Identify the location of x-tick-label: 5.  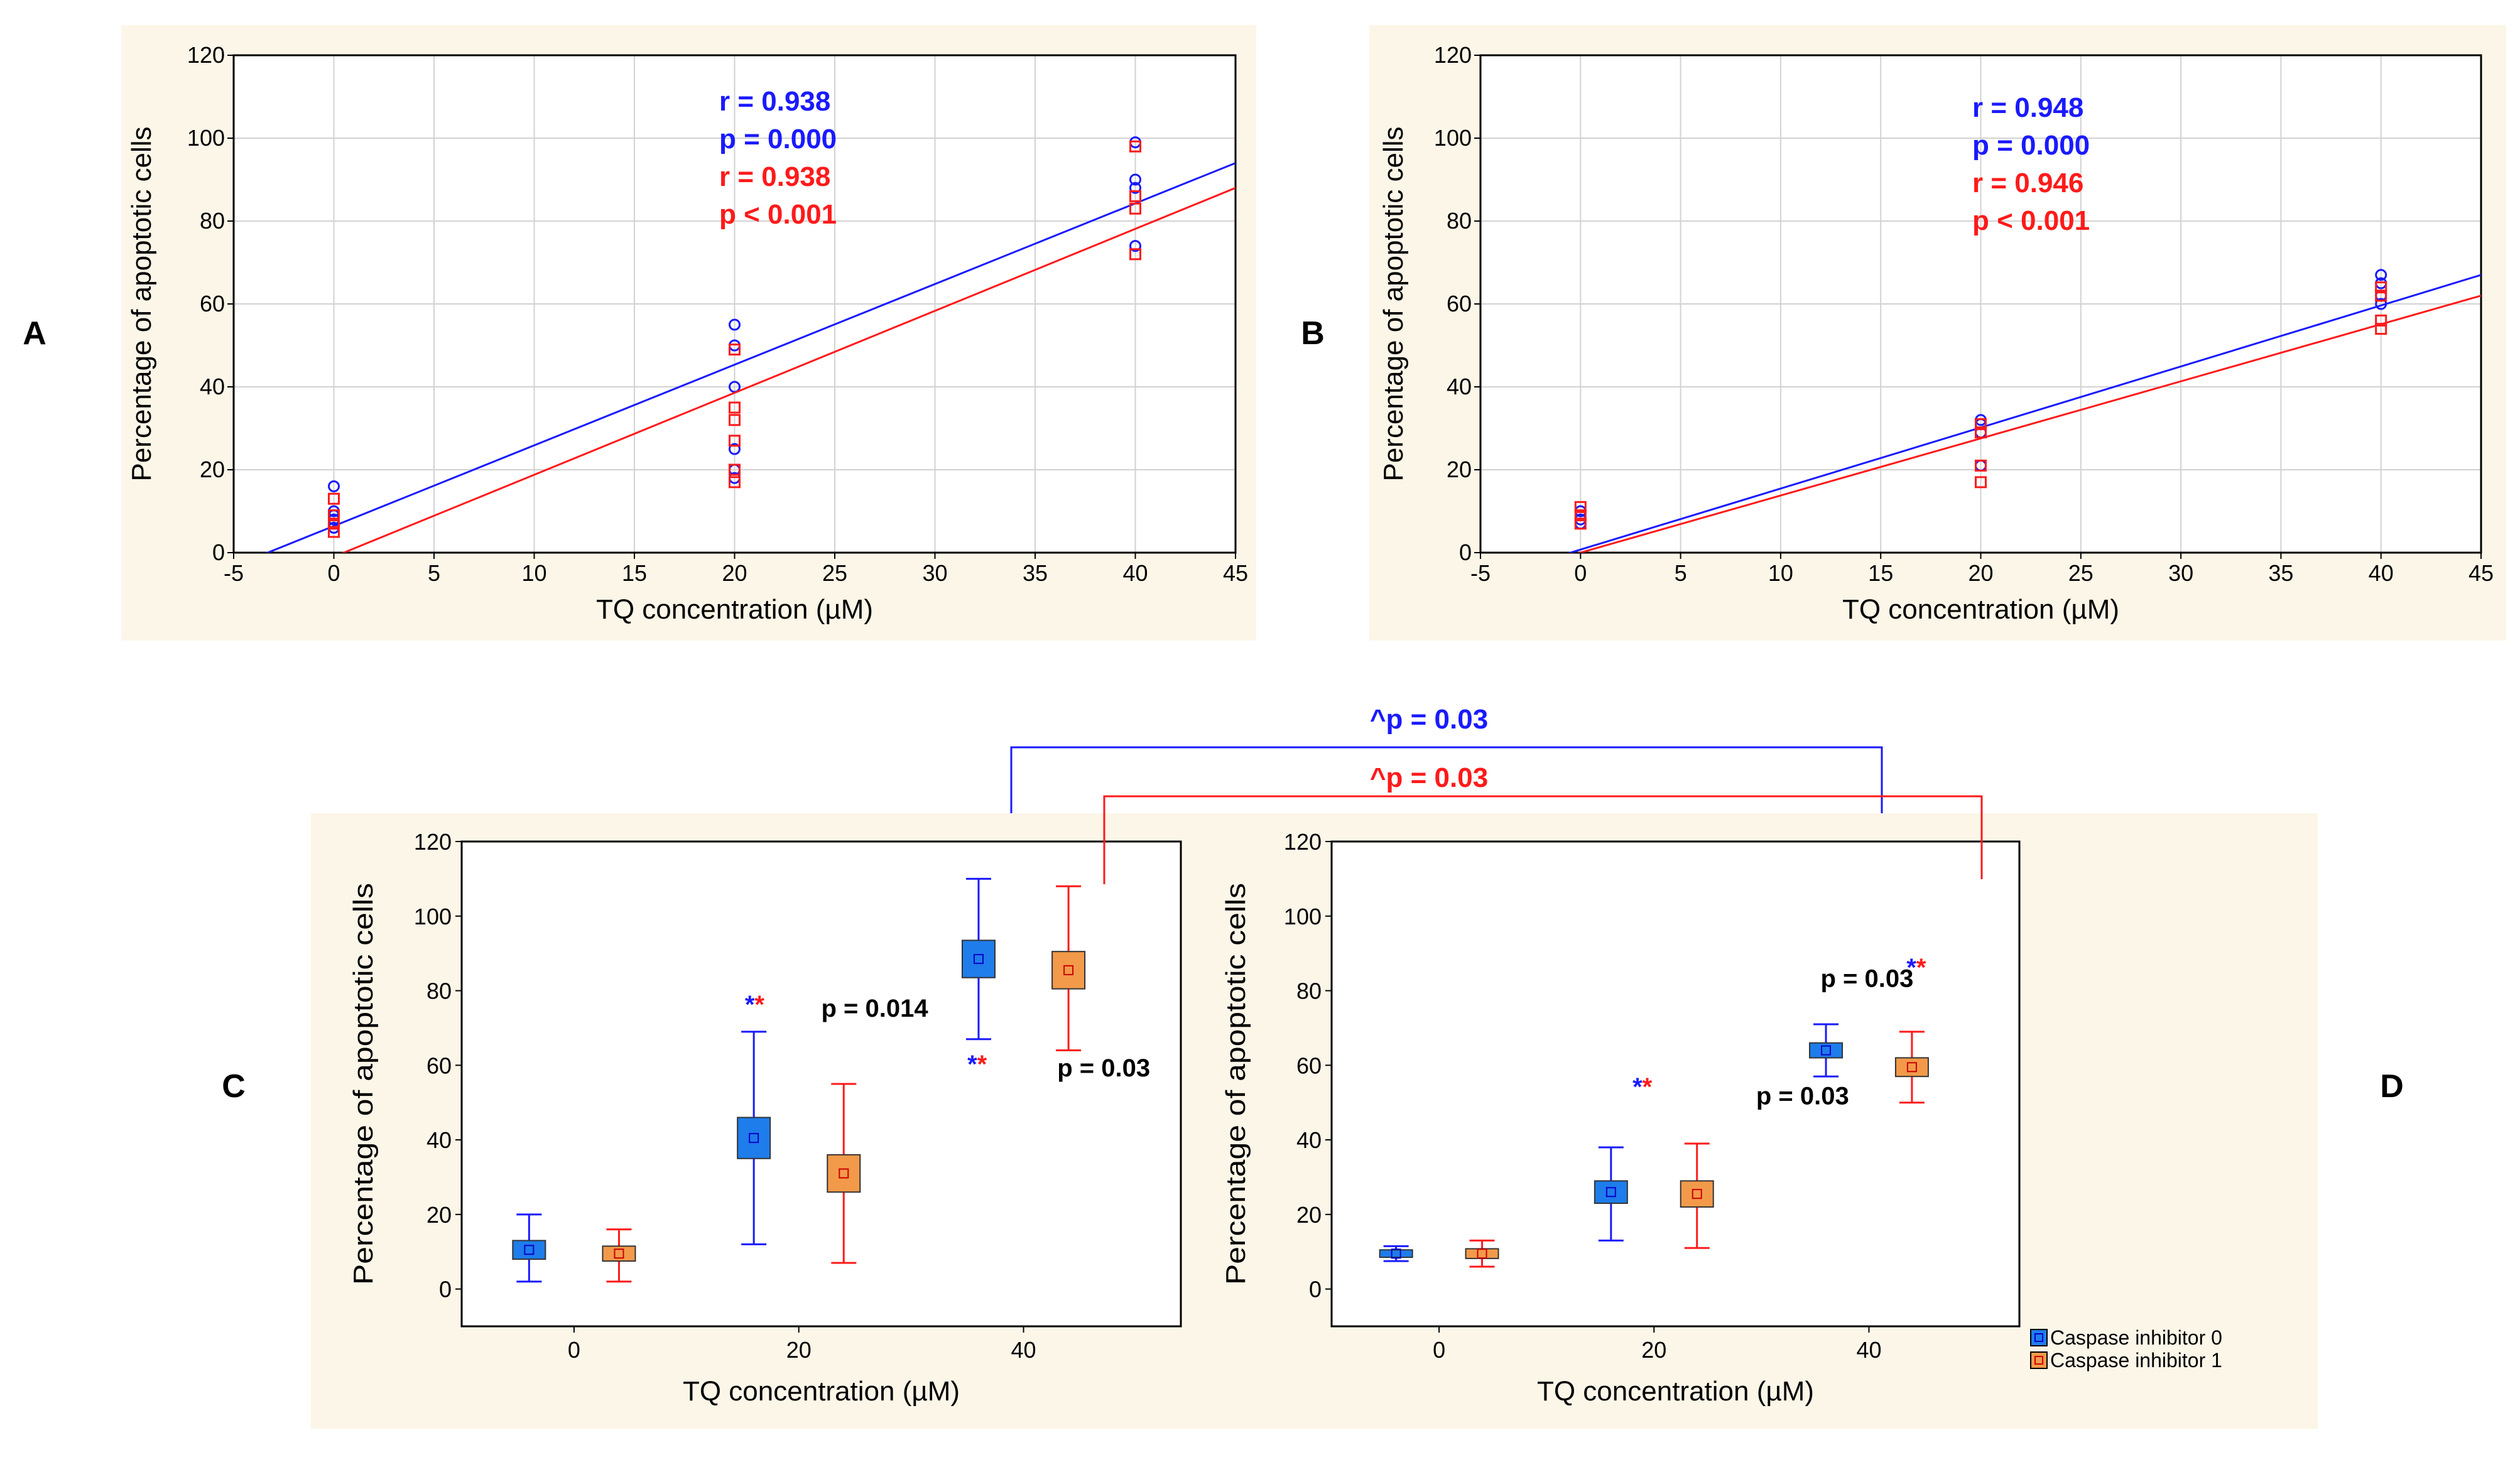
(434, 573).